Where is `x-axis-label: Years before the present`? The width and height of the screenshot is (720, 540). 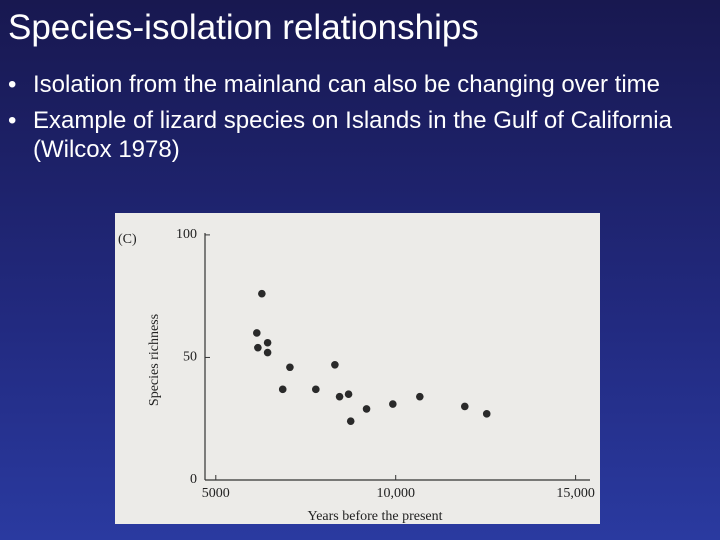
x-axis-label: Years before the present is located at coordinates (374, 516).